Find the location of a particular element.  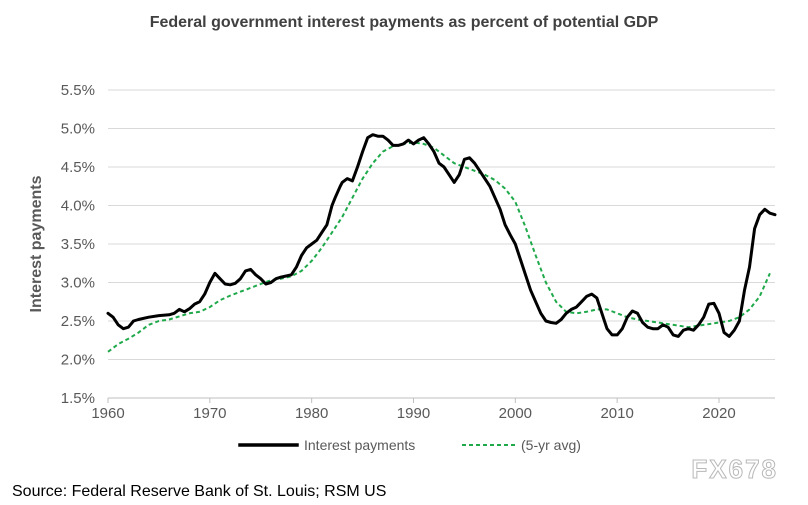

x-tick-label: 1970 is located at coordinates (209, 413).